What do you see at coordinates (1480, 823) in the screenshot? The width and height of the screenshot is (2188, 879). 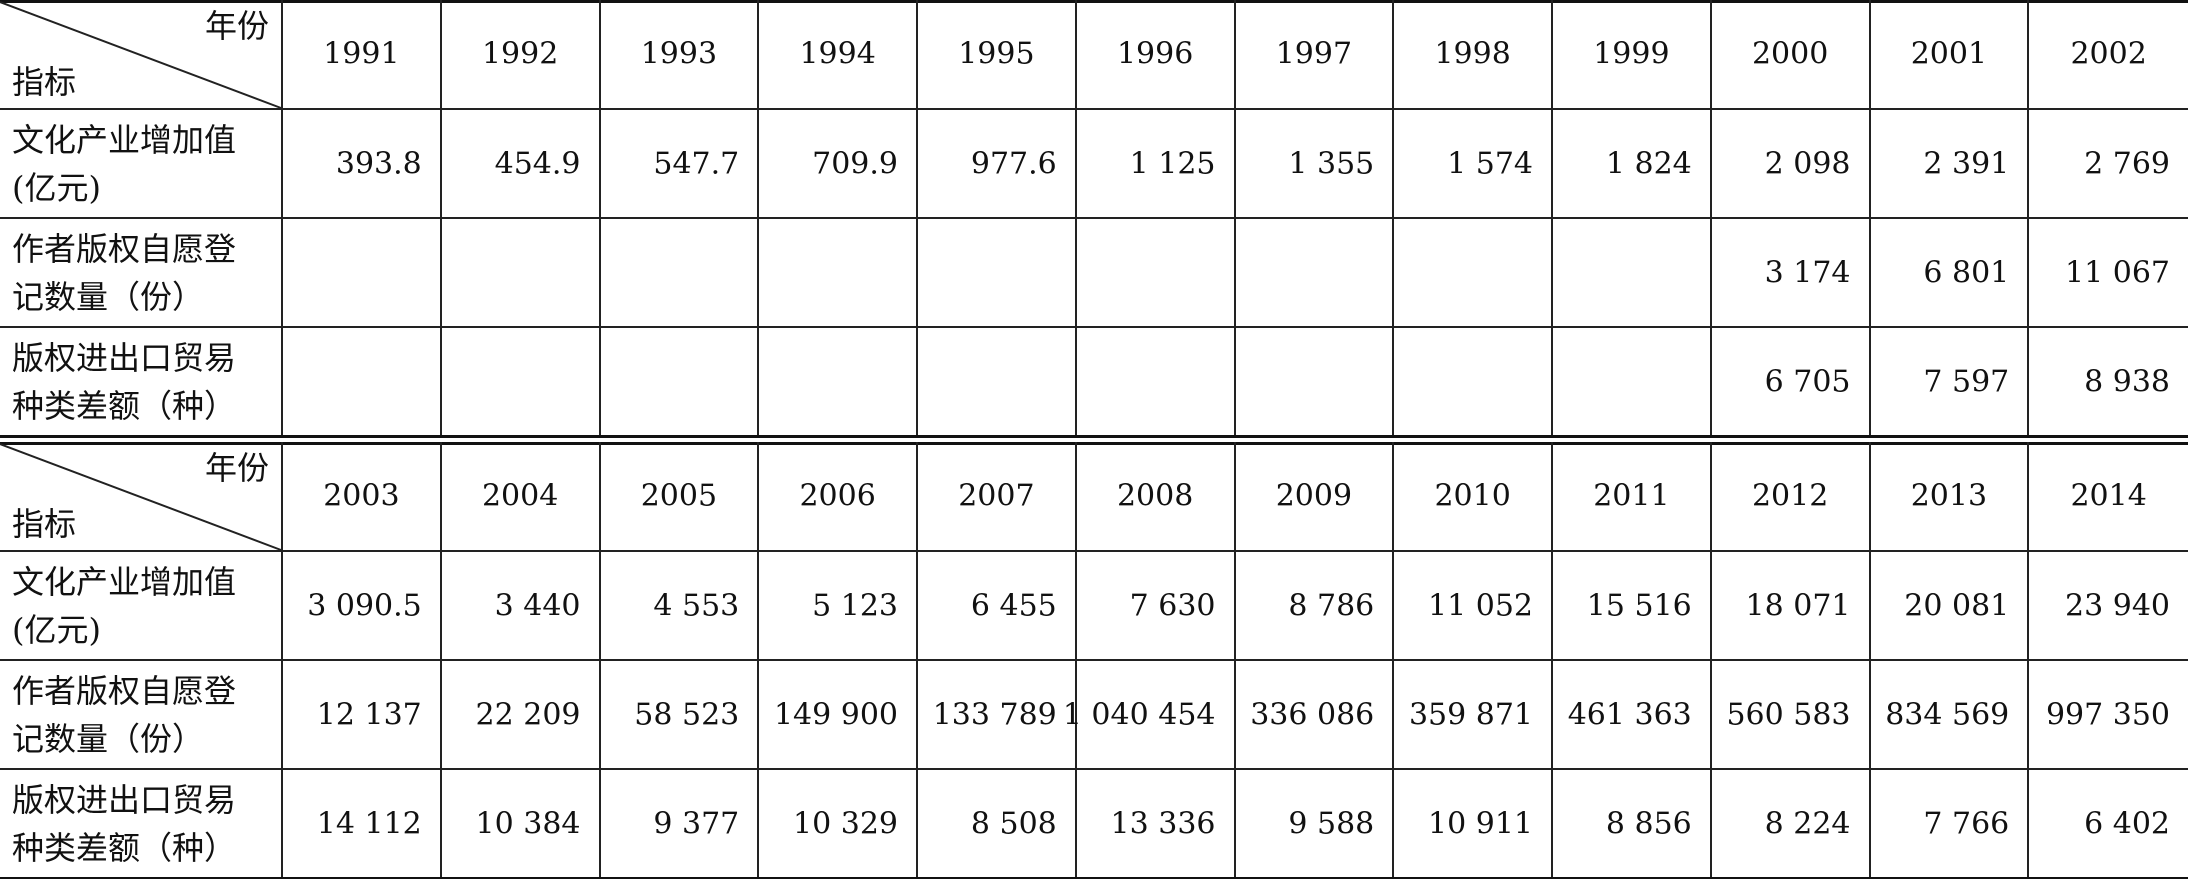 I see `value: 10 911` at bounding box center [1480, 823].